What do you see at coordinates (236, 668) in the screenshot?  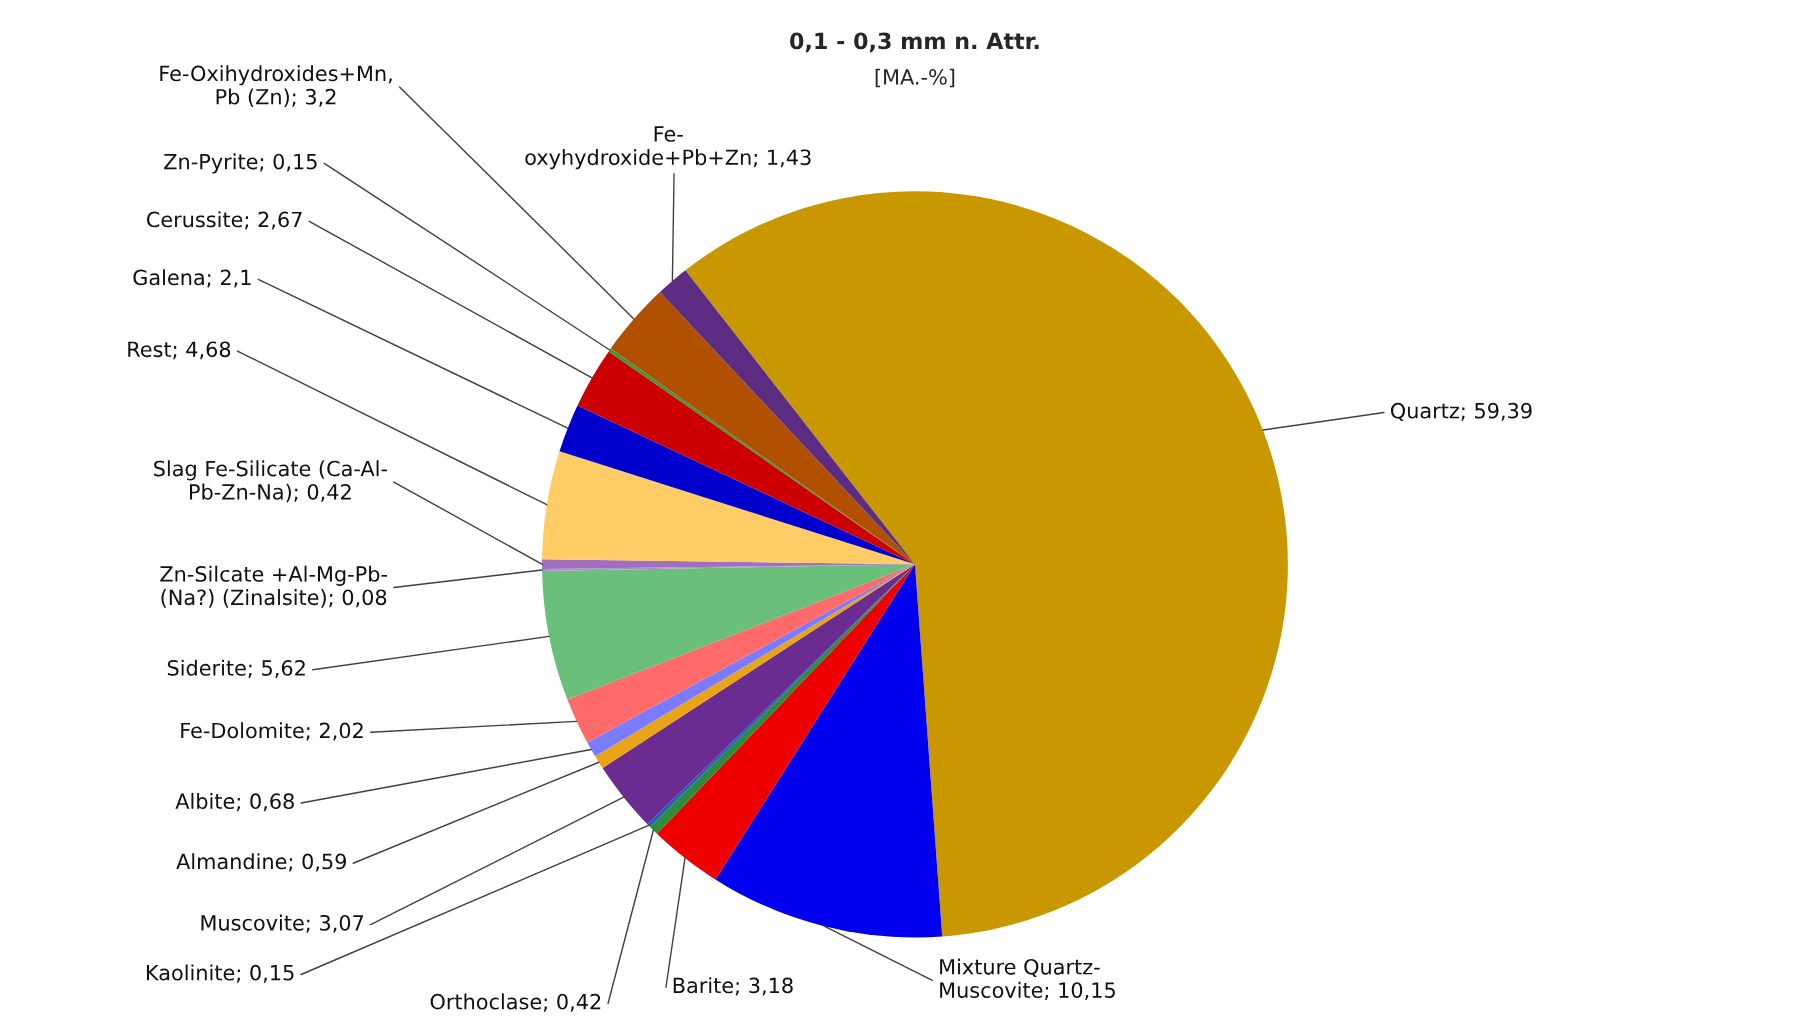 I see `slice-label: Siderite; 5,62` at bounding box center [236, 668].